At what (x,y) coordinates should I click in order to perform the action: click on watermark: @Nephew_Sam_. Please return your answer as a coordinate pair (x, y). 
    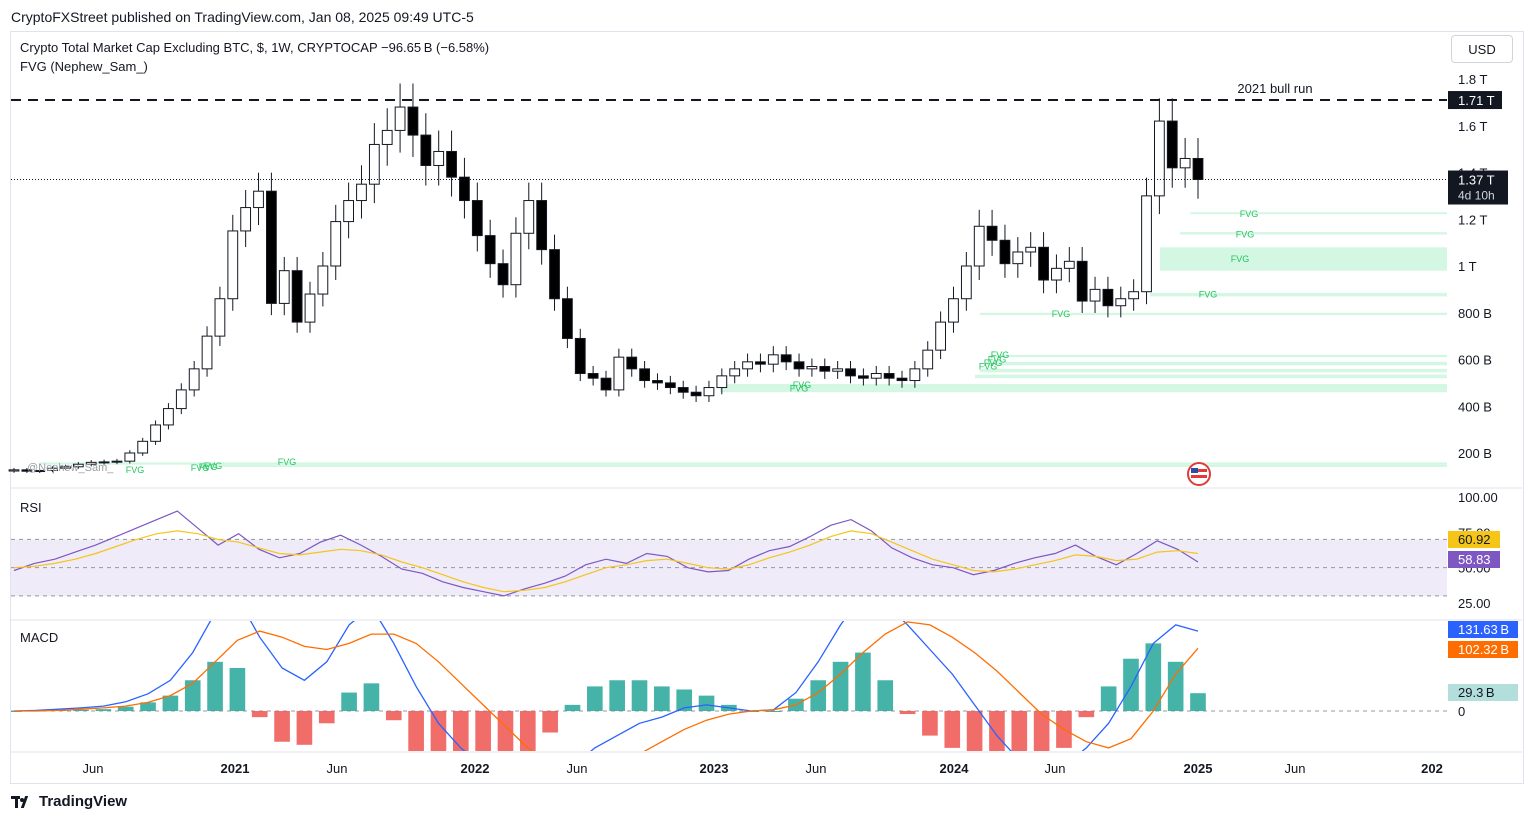
    Looking at the image, I should click on (70, 468).